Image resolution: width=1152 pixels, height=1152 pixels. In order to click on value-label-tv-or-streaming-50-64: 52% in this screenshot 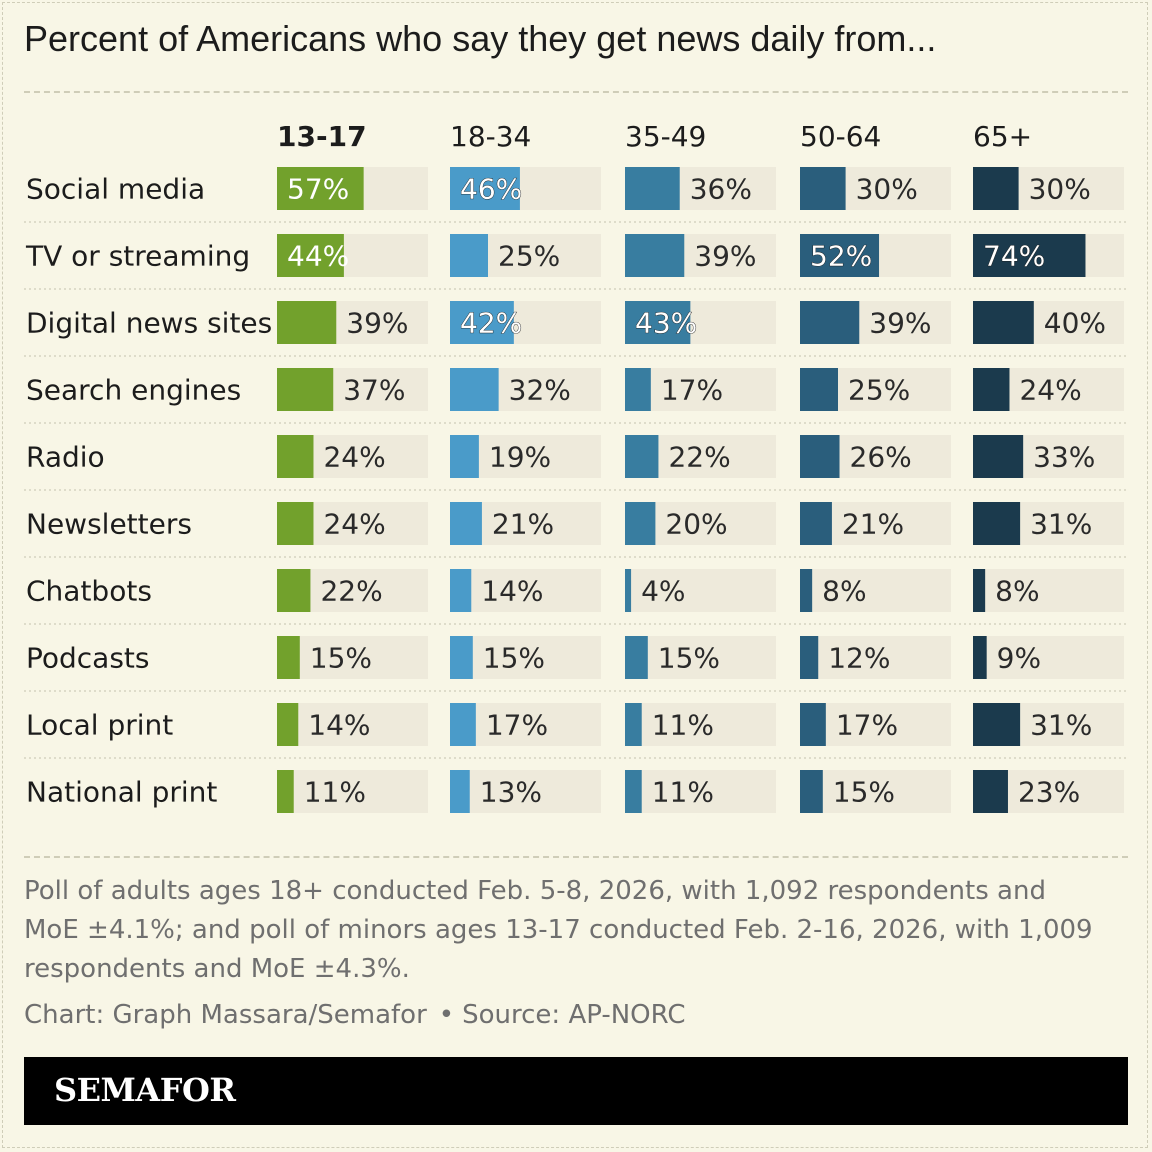, I will do `click(841, 256)`.